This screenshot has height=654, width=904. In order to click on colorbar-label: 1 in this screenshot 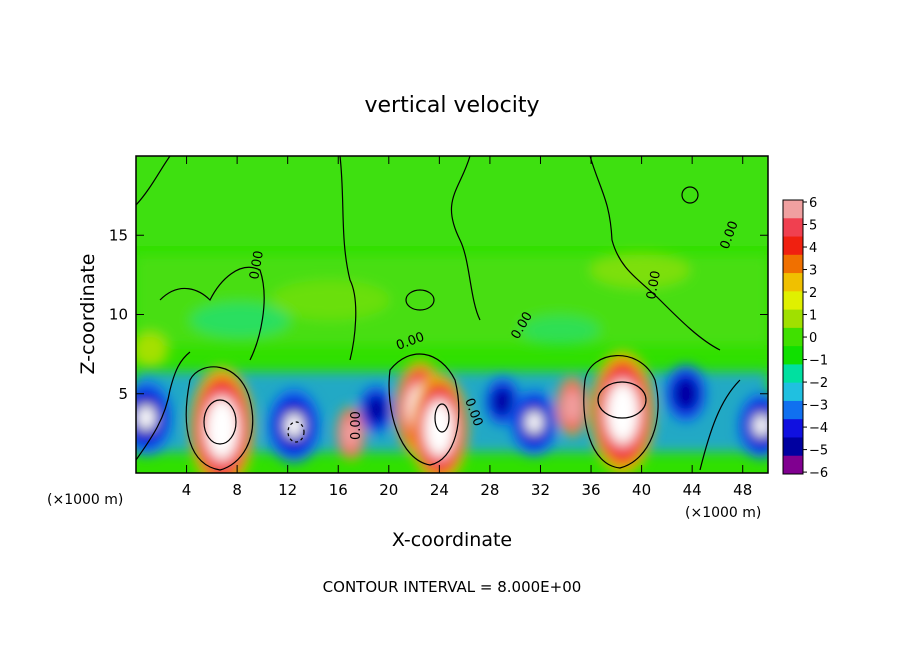, I will do `click(813, 316)`.